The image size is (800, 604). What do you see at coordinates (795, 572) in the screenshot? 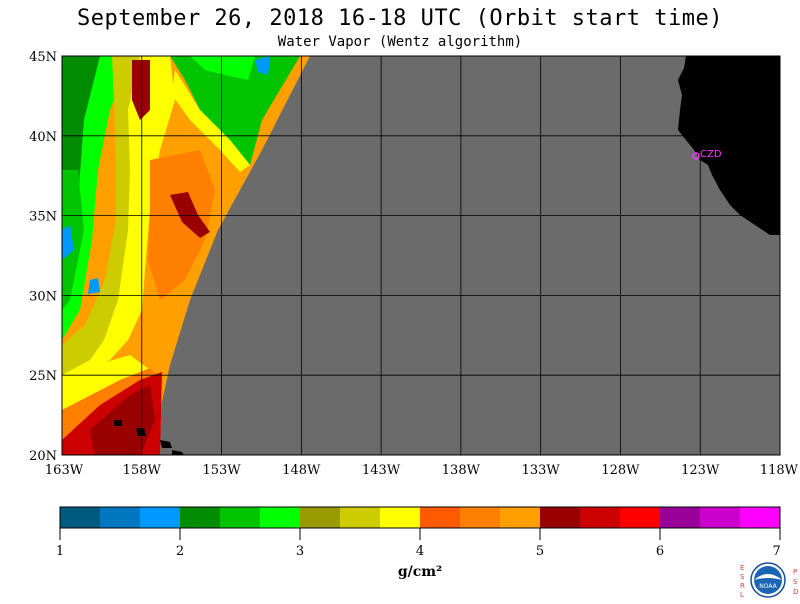
I see `logo-letter: P` at bounding box center [795, 572].